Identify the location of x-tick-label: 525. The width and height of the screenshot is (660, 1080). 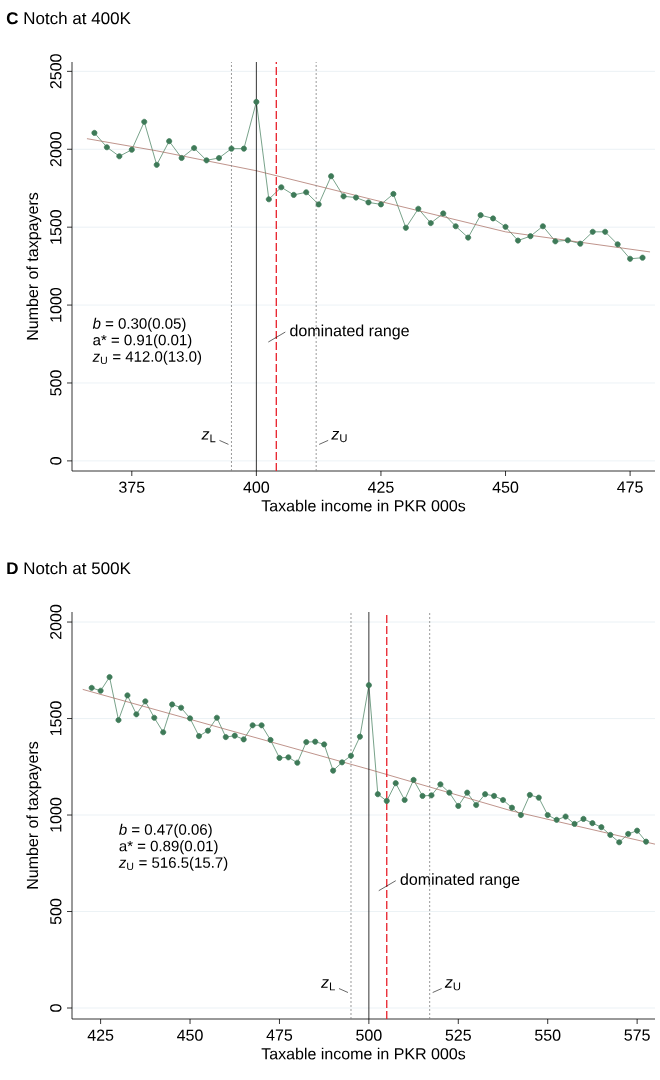
(458, 1035).